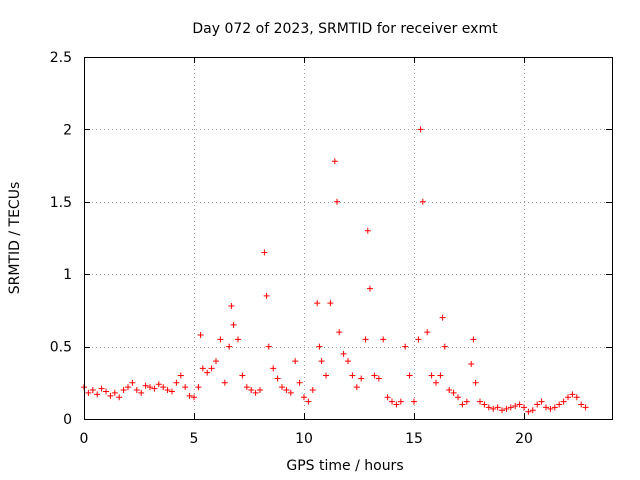 This screenshot has width=640, height=480. I want to click on x-tick-label: 15, so click(414, 439).